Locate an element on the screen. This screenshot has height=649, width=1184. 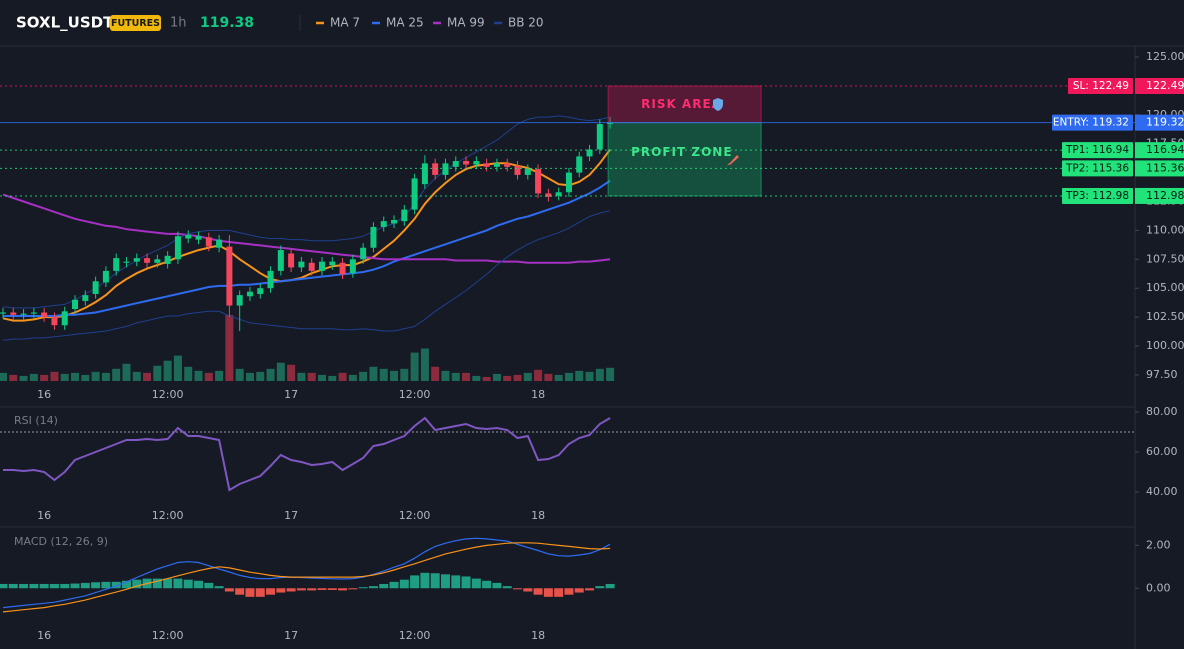
y-tick-label: 100.00 is located at coordinates (1165, 345).